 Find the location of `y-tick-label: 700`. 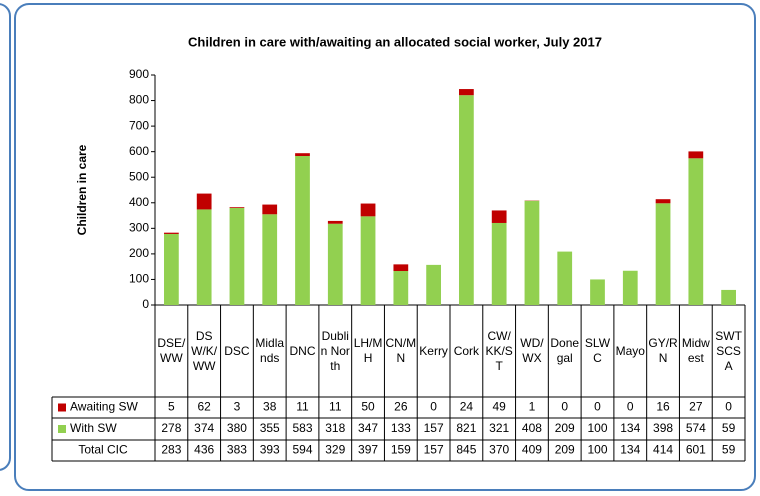

y-tick-label: 700 is located at coordinates (139, 125).